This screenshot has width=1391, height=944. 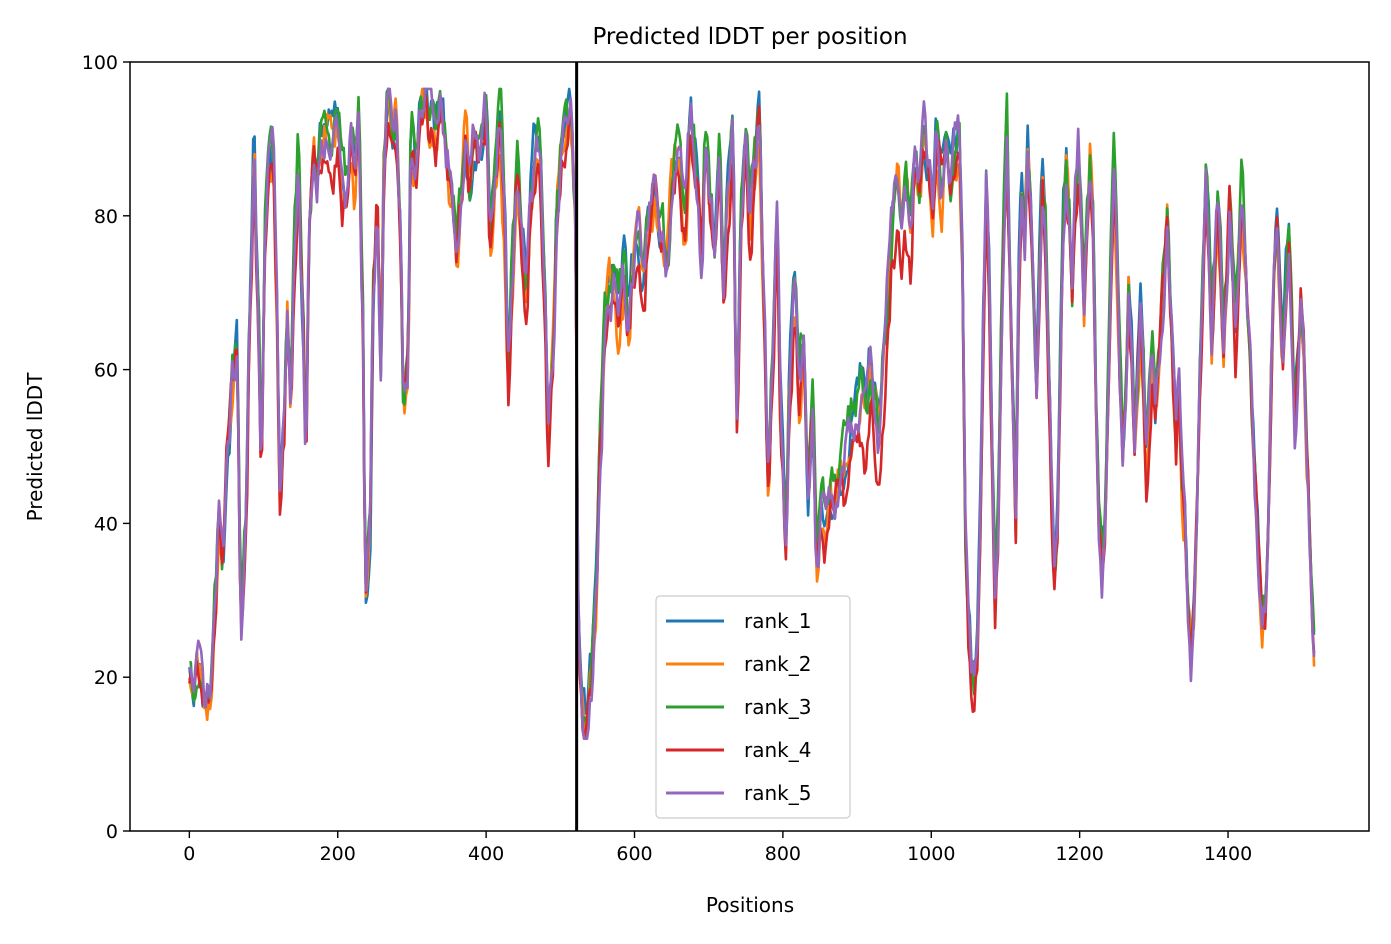 What do you see at coordinates (777, 707) in the screenshot?
I see `legend-label-rank_3: rank_3` at bounding box center [777, 707].